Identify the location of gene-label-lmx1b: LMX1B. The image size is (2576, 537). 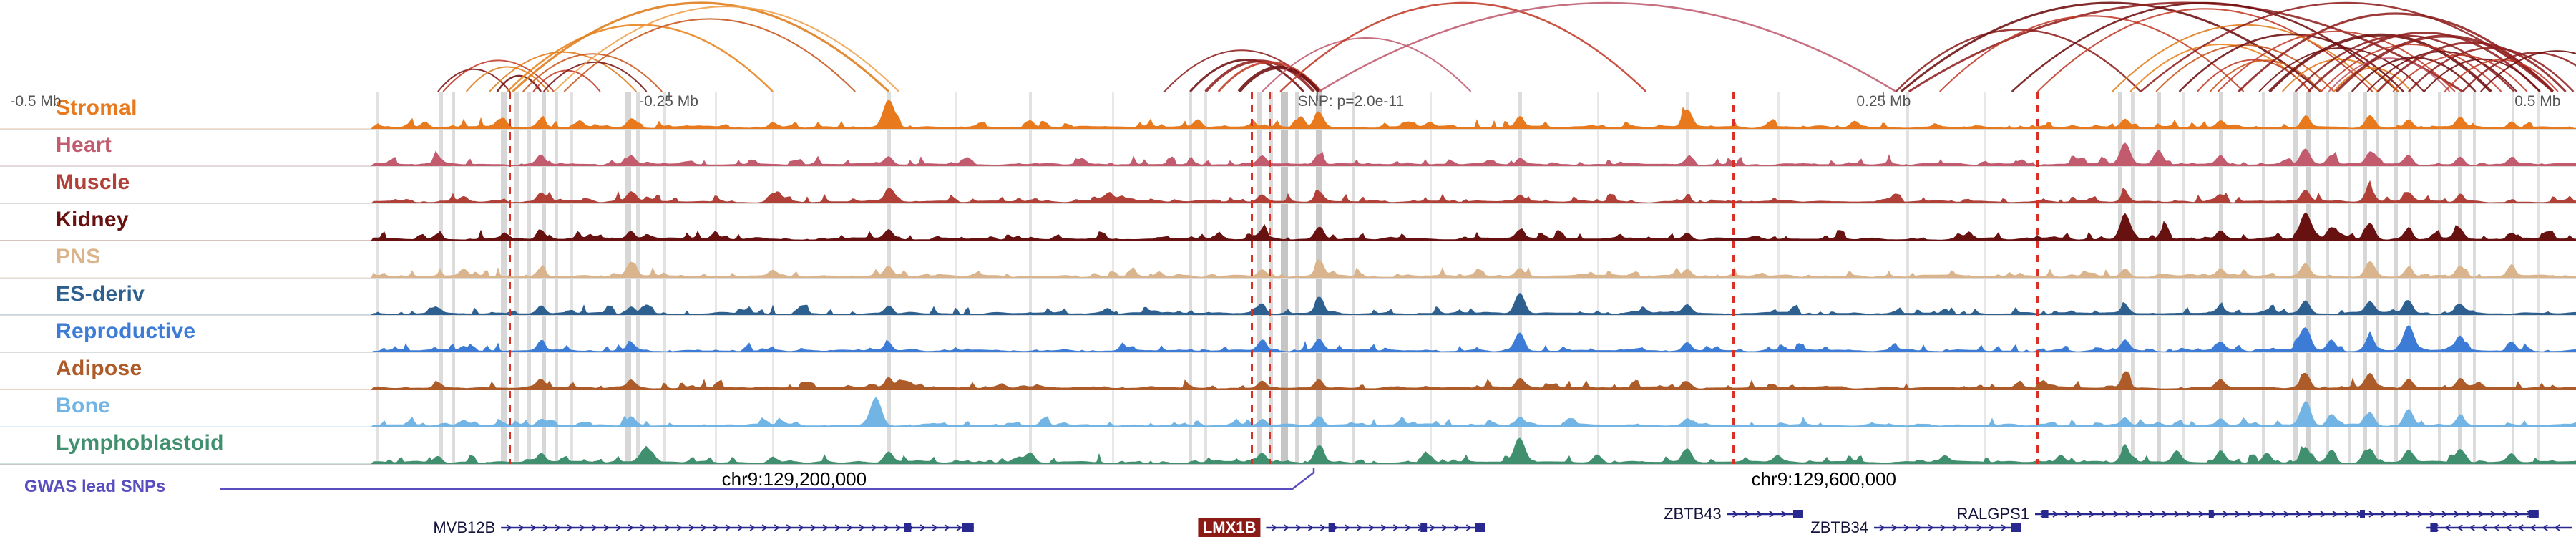
(1229, 527).